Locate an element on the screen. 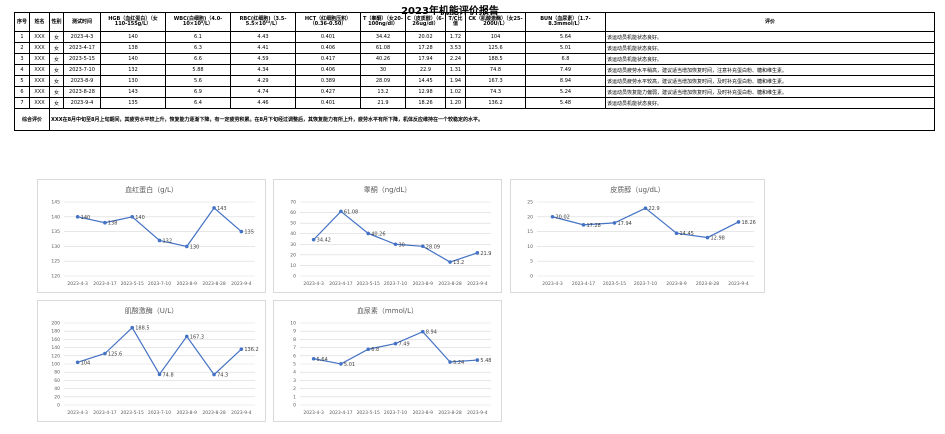 The image size is (945, 434). cell-index: 6 is located at coordinates (22, 92).